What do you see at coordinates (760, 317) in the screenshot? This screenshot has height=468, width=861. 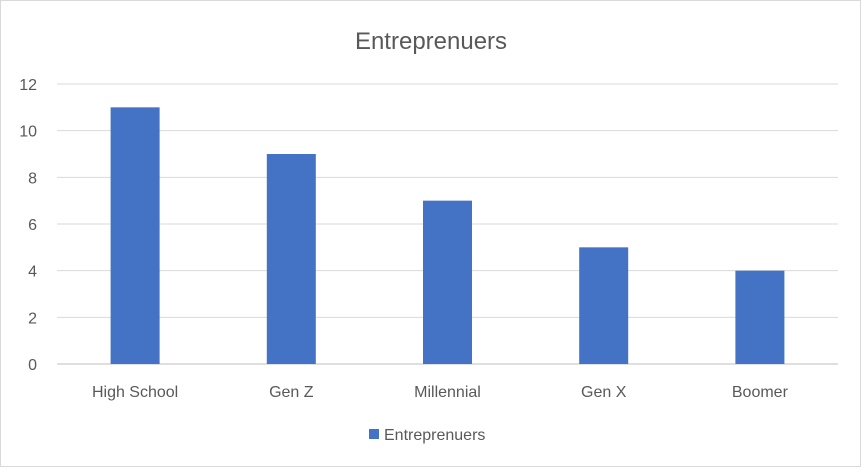 I see `bar-boomer` at bounding box center [760, 317].